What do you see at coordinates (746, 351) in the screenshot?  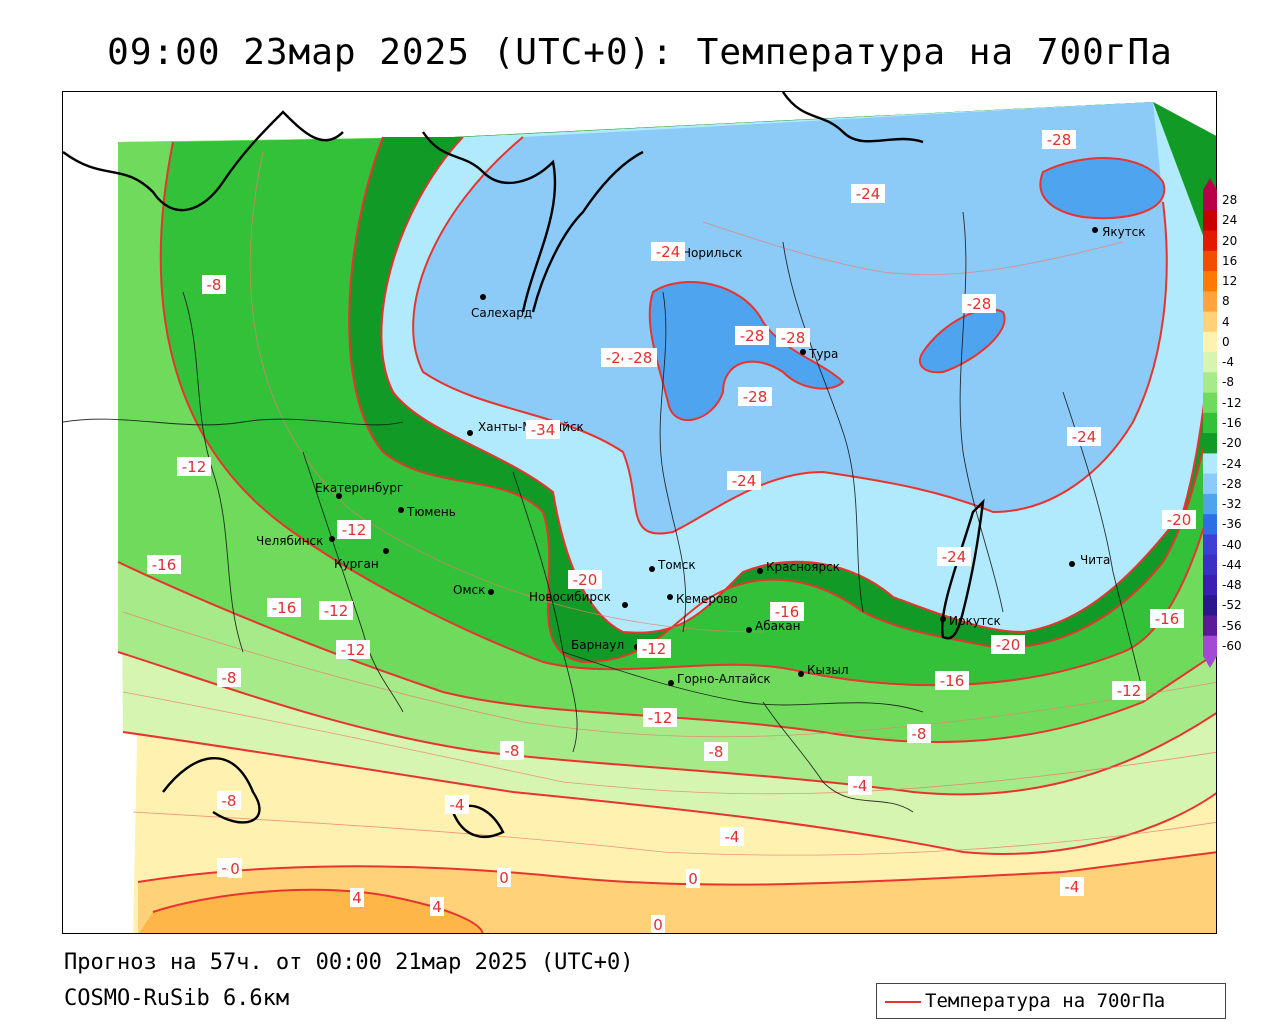 I see `cold-pocket-tura` at bounding box center [746, 351].